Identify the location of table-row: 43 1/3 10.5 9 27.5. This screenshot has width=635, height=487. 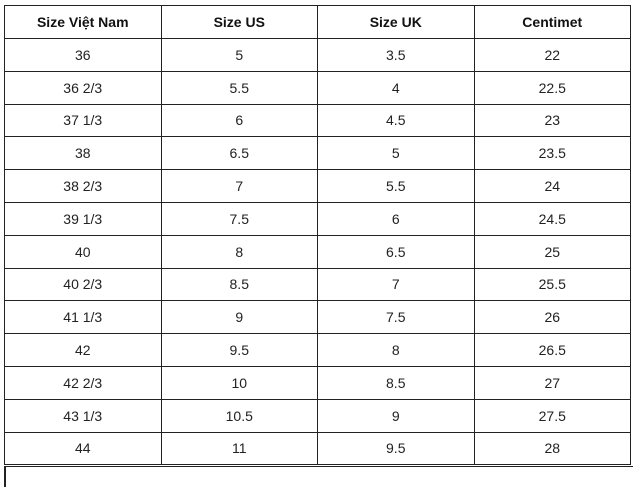
(317, 415).